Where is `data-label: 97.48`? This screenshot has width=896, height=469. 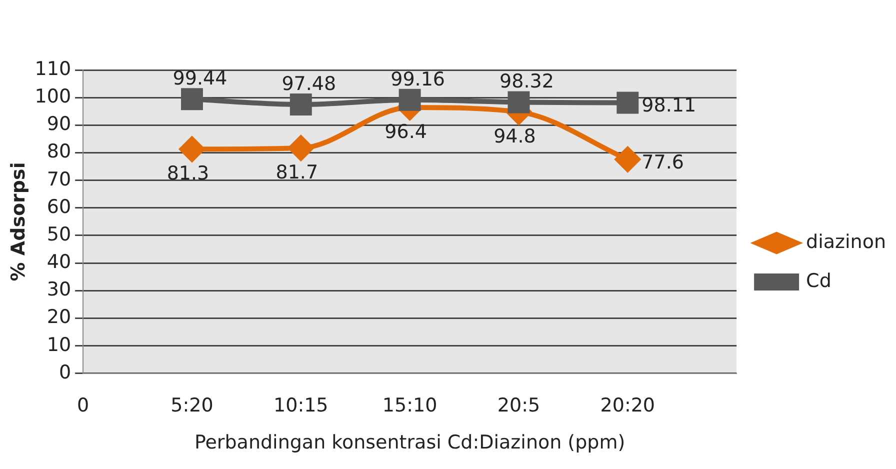 data-label: 97.48 is located at coordinates (309, 83).